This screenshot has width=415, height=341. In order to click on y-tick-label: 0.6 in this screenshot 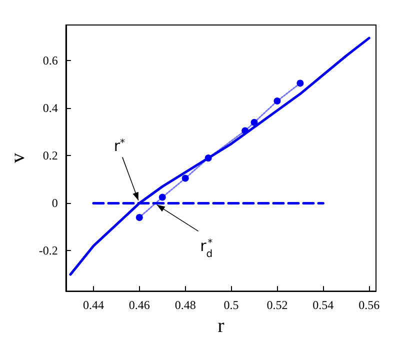, I will do `click(50, 61)`.